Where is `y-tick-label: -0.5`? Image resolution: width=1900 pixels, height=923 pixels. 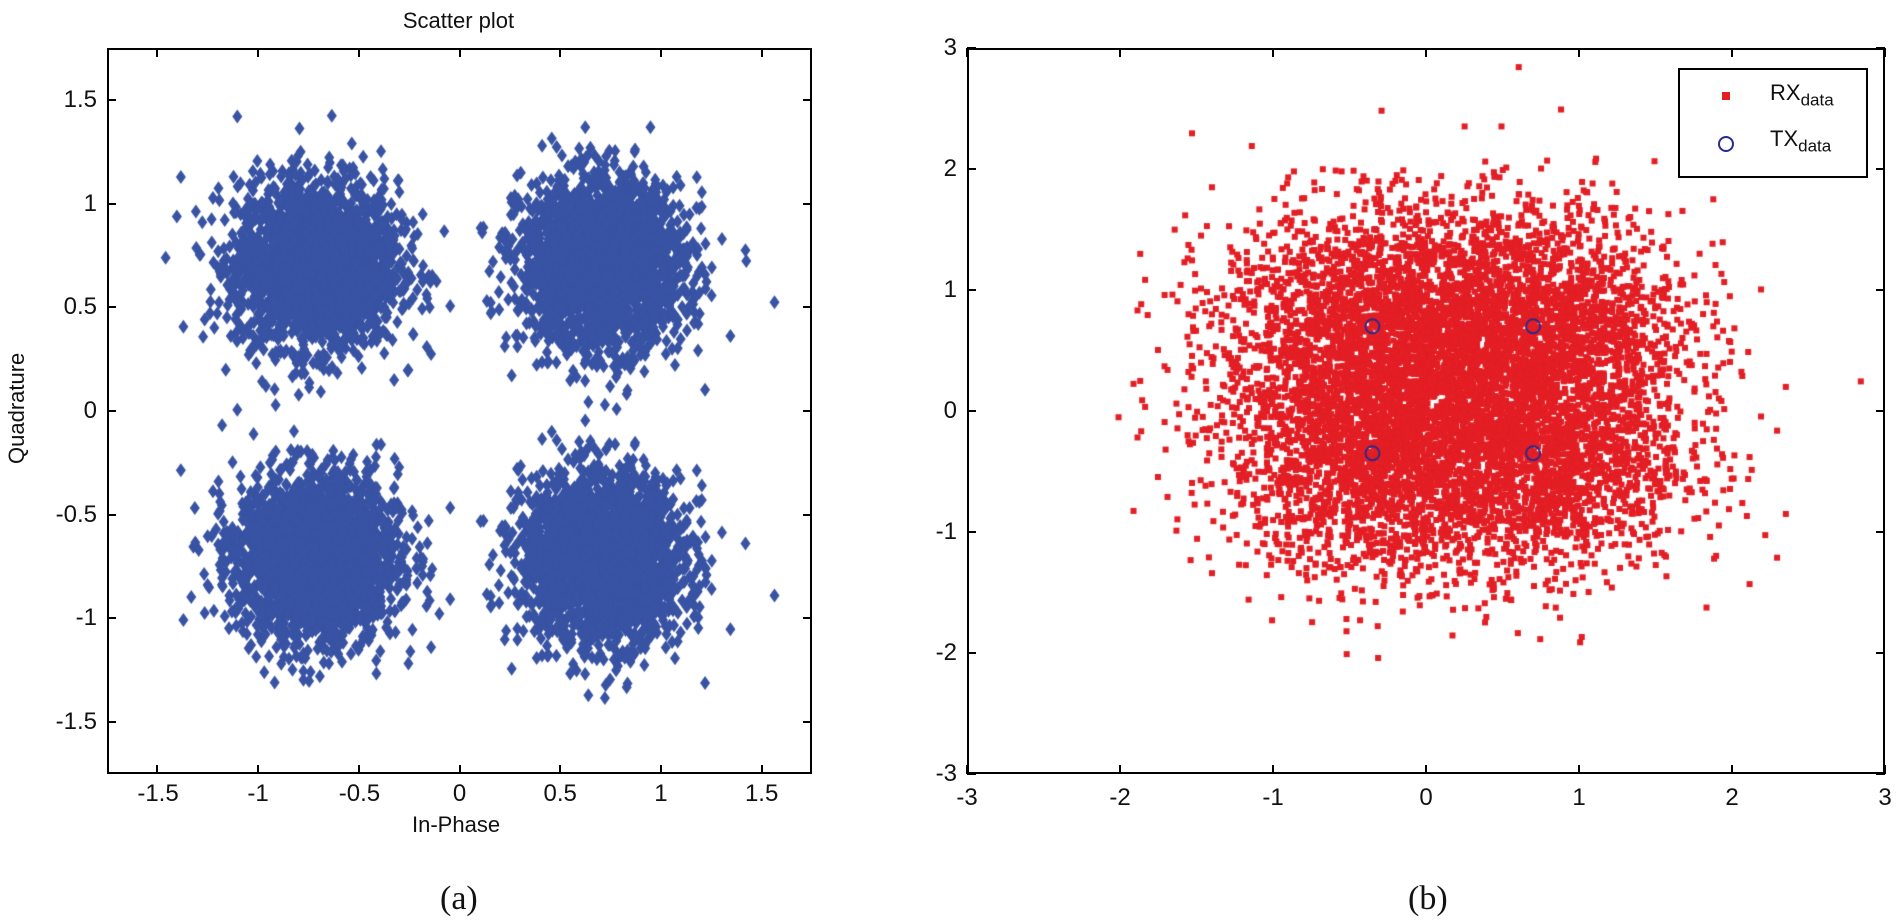
y-tick-label: -0.5 is located at coordinates (76, 514).